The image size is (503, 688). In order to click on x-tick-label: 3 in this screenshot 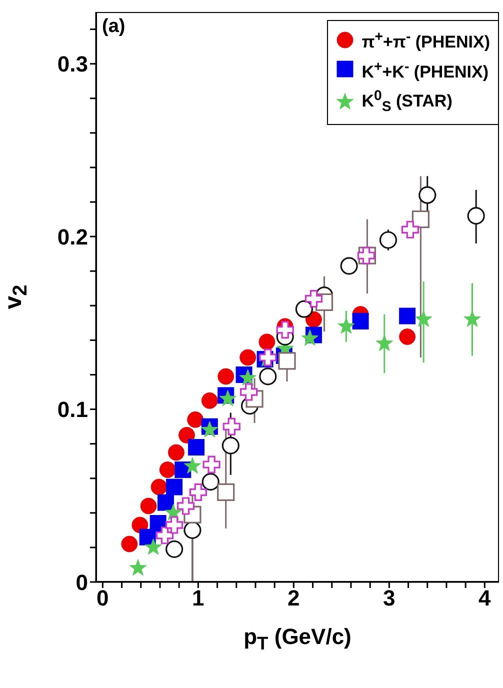, I will do `click(389, 598)`.